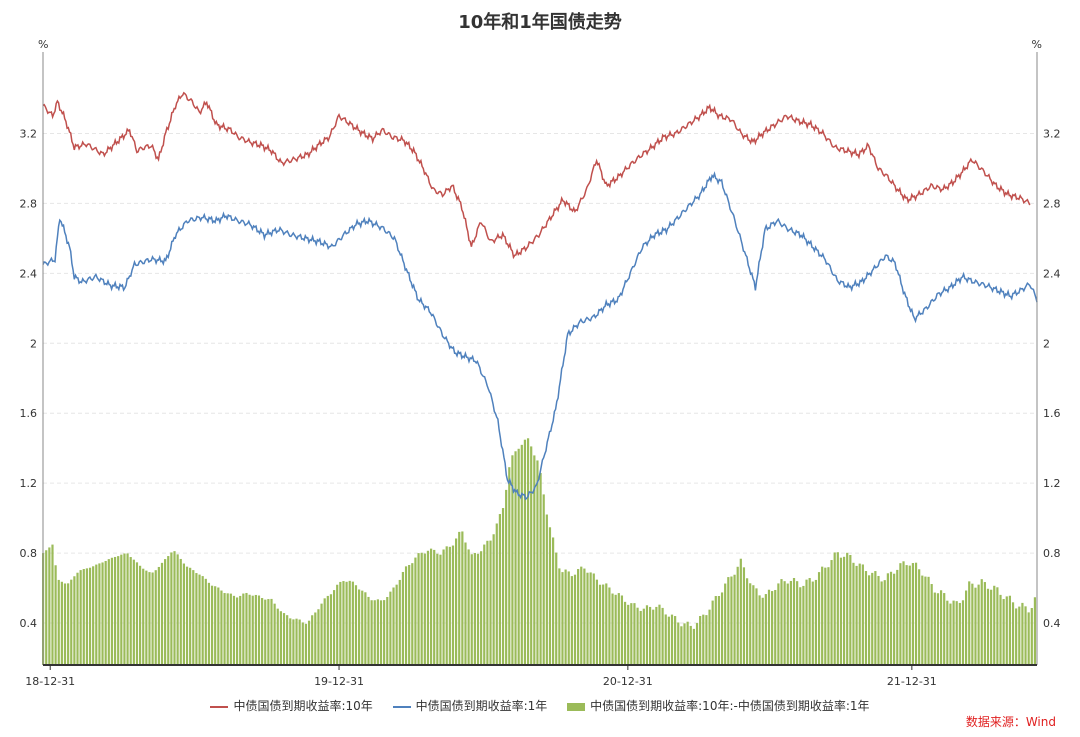  What do you see at coordinates (1046, 343) in the screenshot?
I see `y-tick-label-right: 2` at bounding box center [1046, 343].